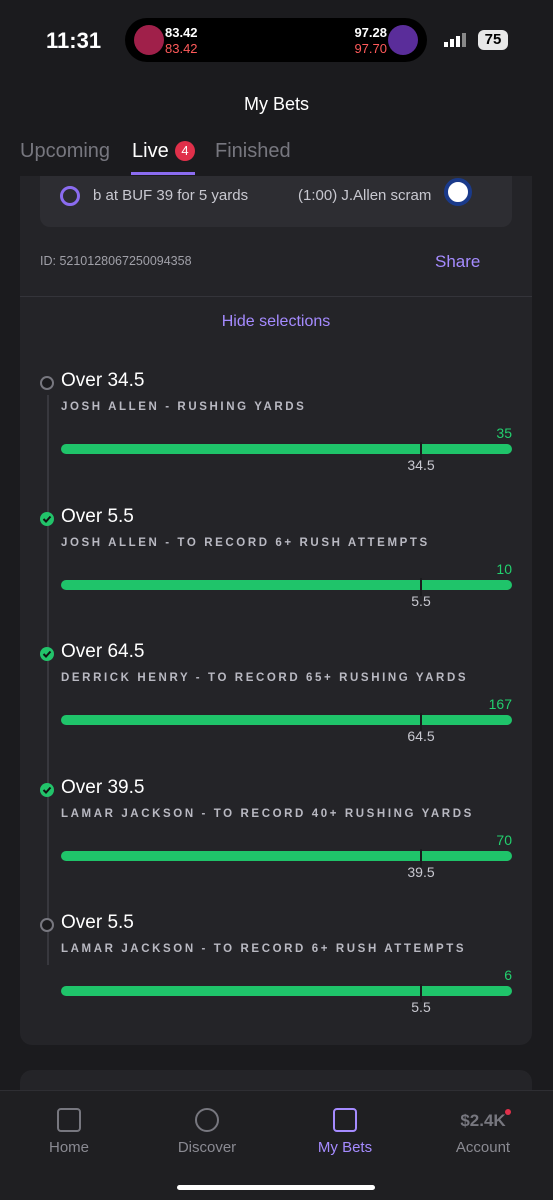  Describe the element at coordinates (103, 380) in the screenshot. I see `selection-title: Over 34.5` at that location.